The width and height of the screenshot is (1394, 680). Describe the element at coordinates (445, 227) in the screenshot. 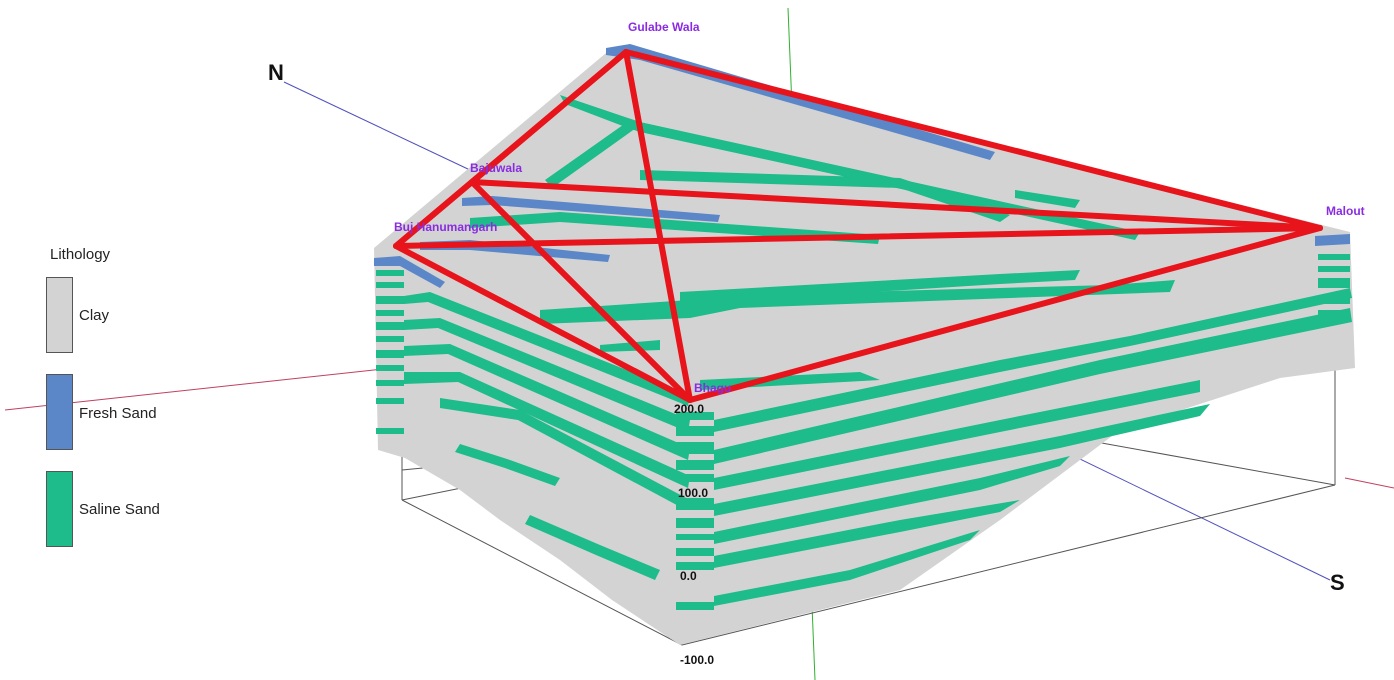

I see `well-label-buj-hanumangarh: Buj Hanumangarh` at that location.